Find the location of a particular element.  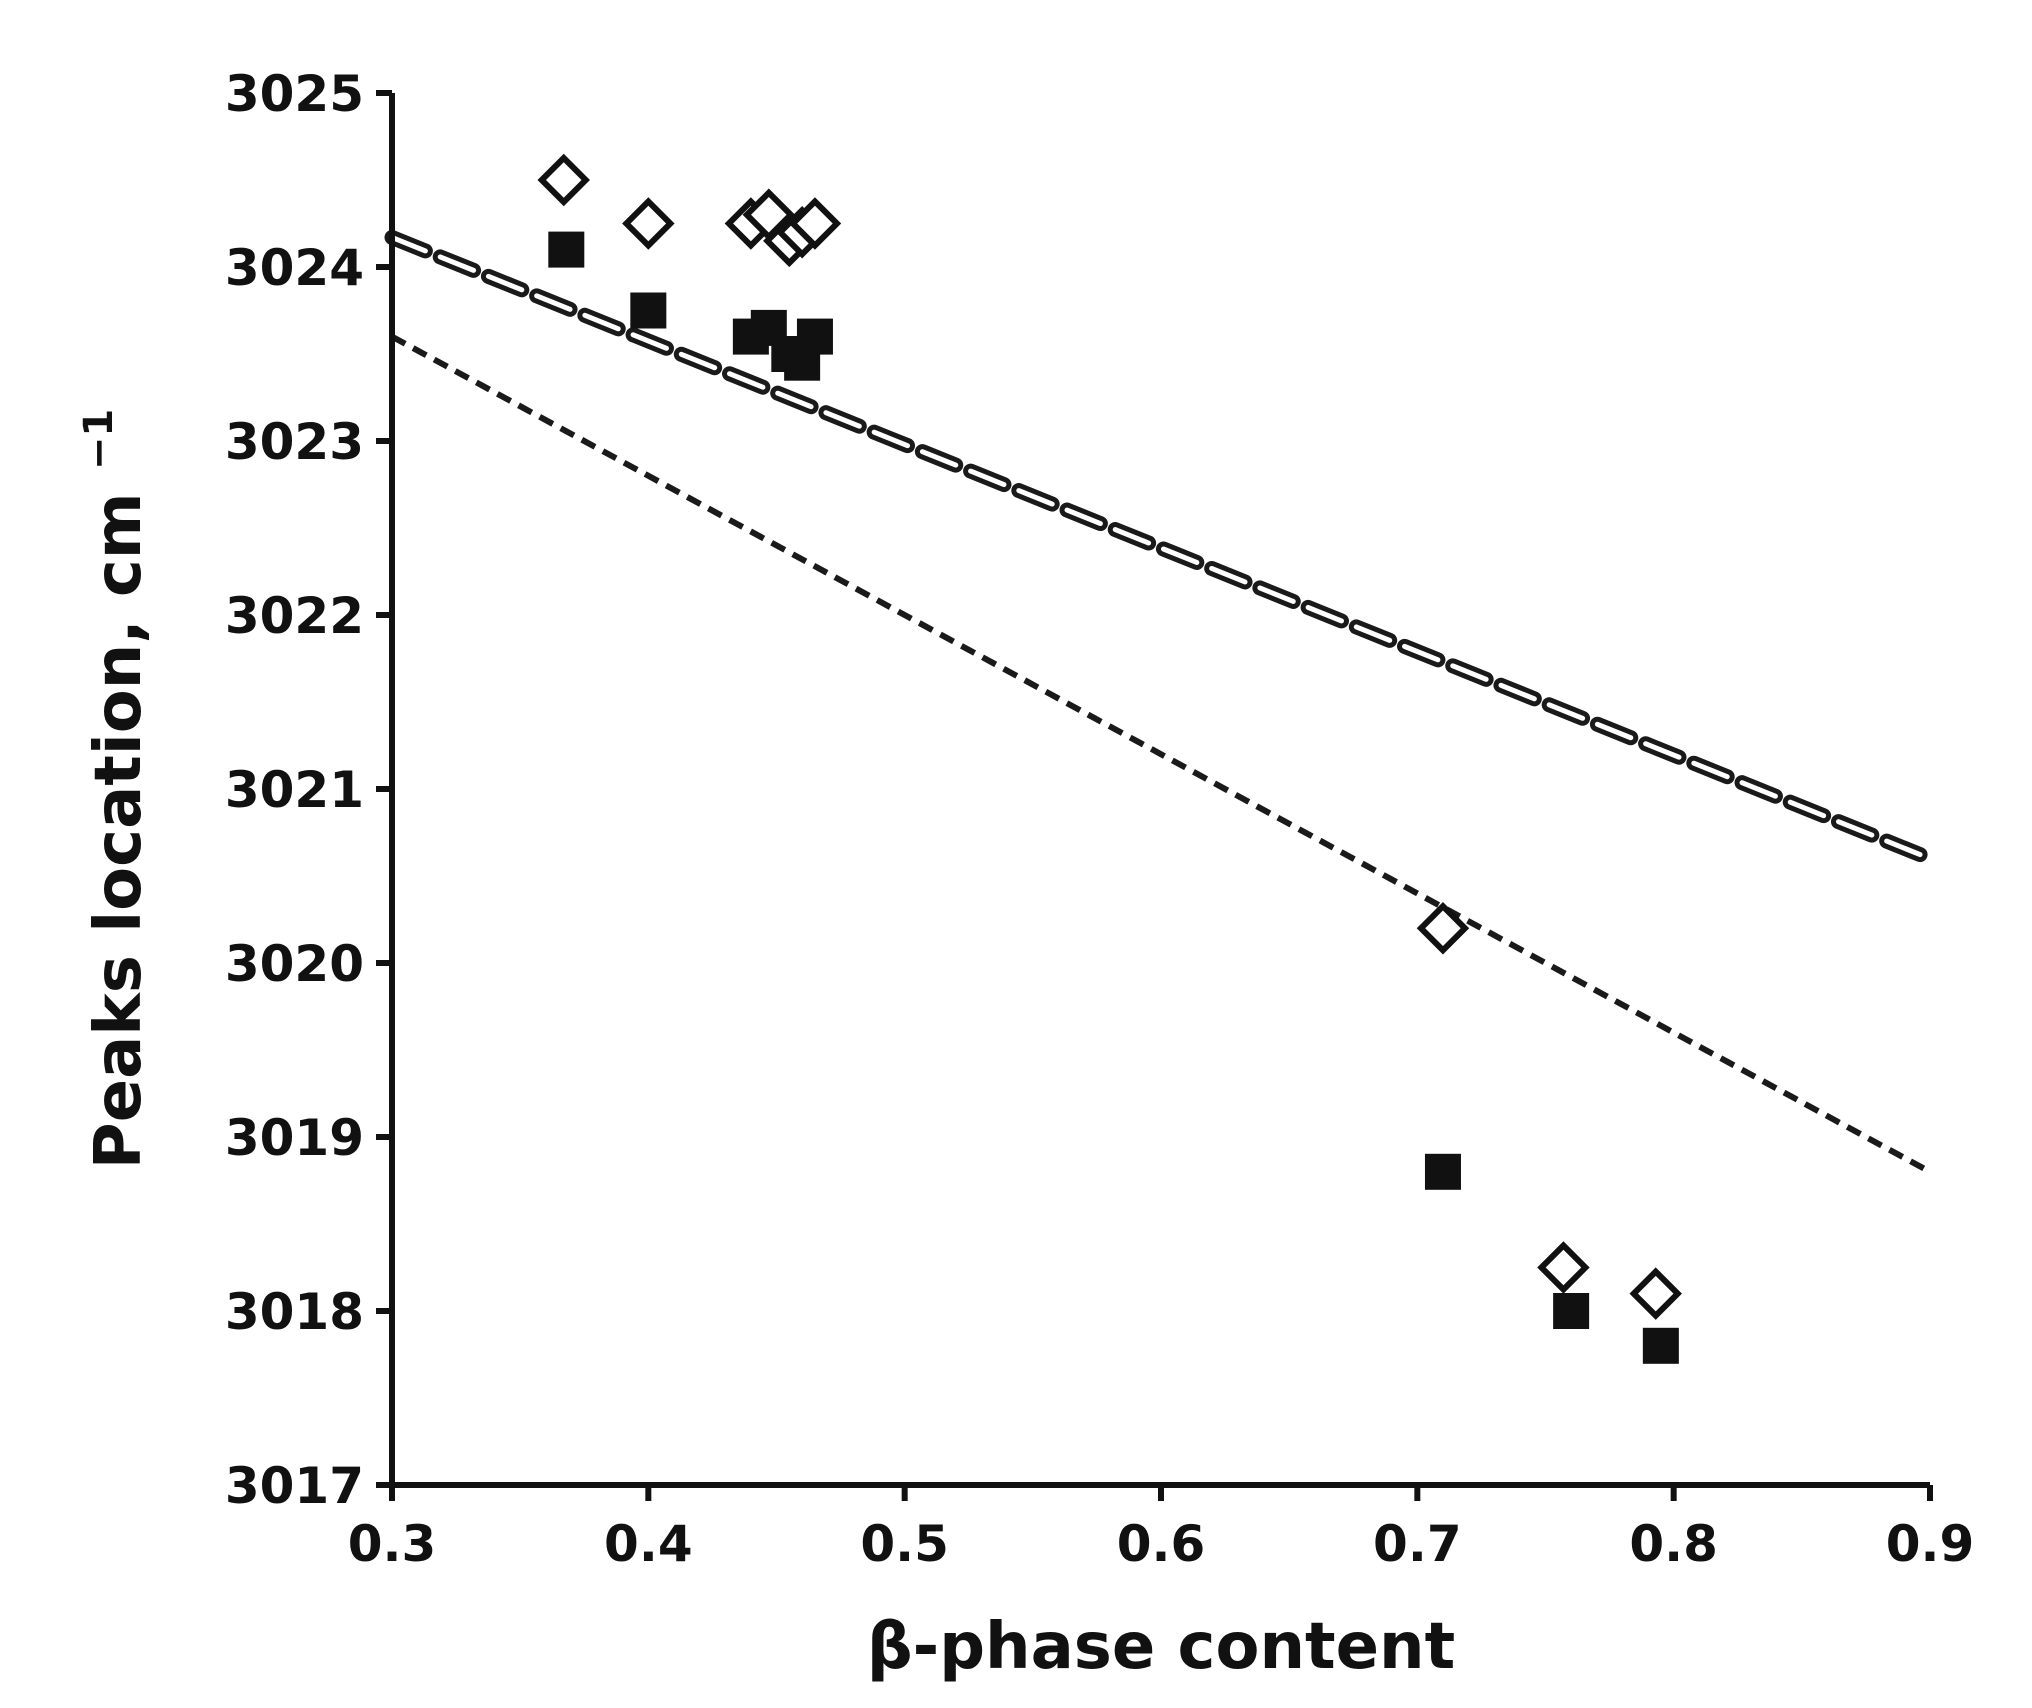

y-tick-label: 3021 is located at coordinates (294, 790).